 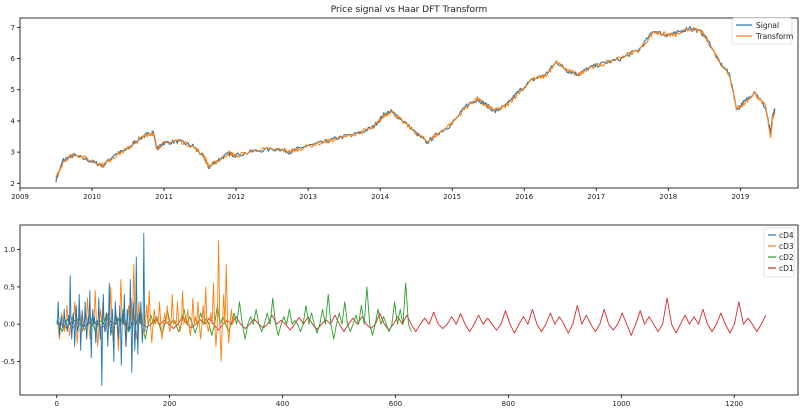 What do you see at coordinates (452, 197) in the screenshot?
I see `top-x-tick-label: 2015` at bounding box center [452, 197].